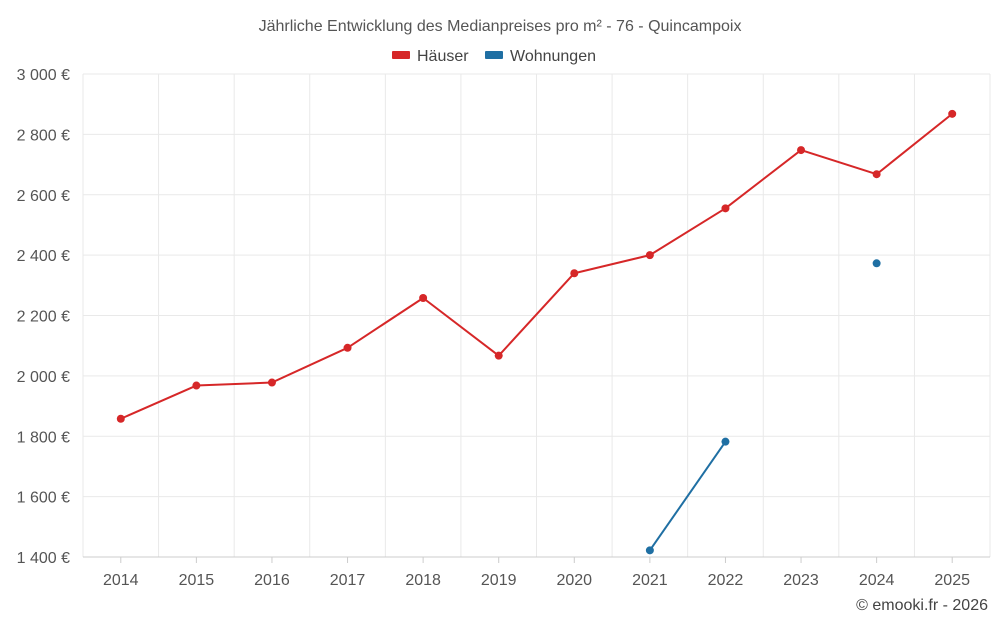  Describe the element at coordinates (650, 580) in the screenshot. I see `x-tick-label: 2021` at that location.